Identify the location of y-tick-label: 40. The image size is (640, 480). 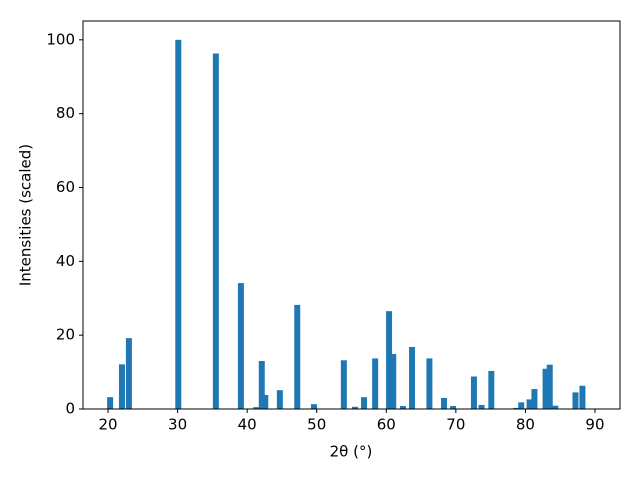
(65, 261).